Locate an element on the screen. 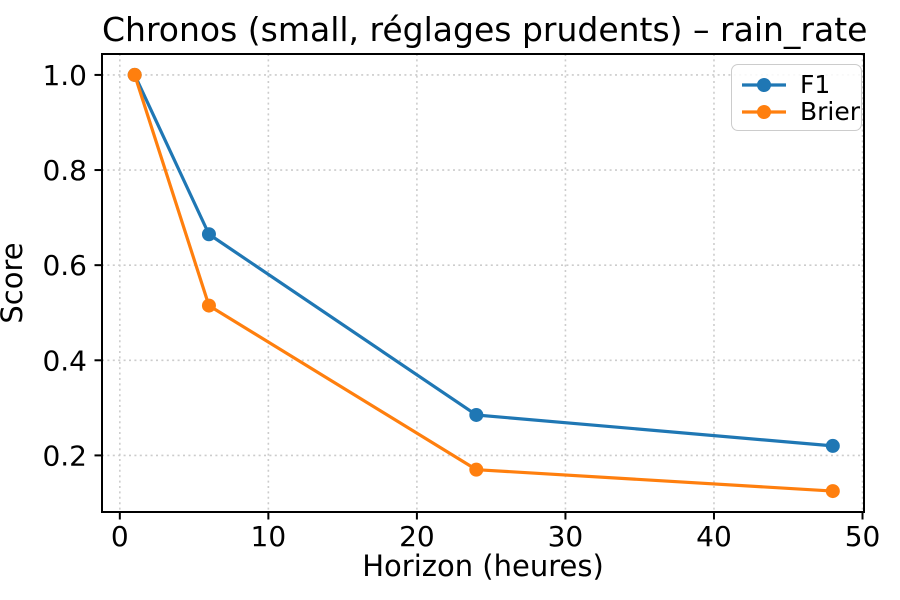  x-tick-label: 0 is located at coordinates (120, 536).